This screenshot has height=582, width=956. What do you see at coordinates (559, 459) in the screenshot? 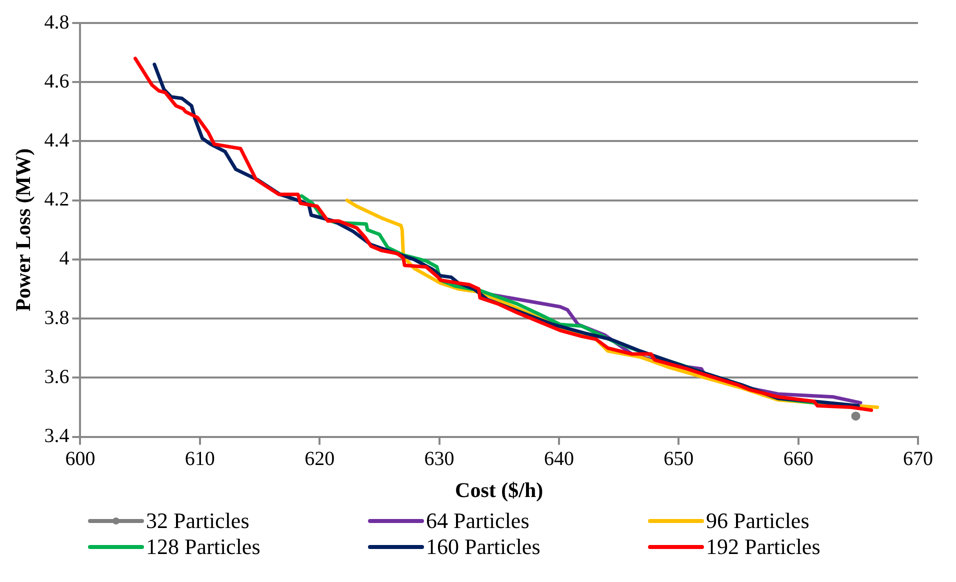
I see `x-tick-label: 640` at bounding box center [559, 459].